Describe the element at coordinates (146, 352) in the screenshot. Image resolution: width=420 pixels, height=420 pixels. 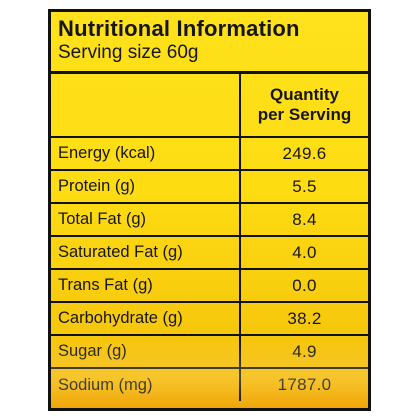
I see `nutrient-name: Sugar (g)` at that location.